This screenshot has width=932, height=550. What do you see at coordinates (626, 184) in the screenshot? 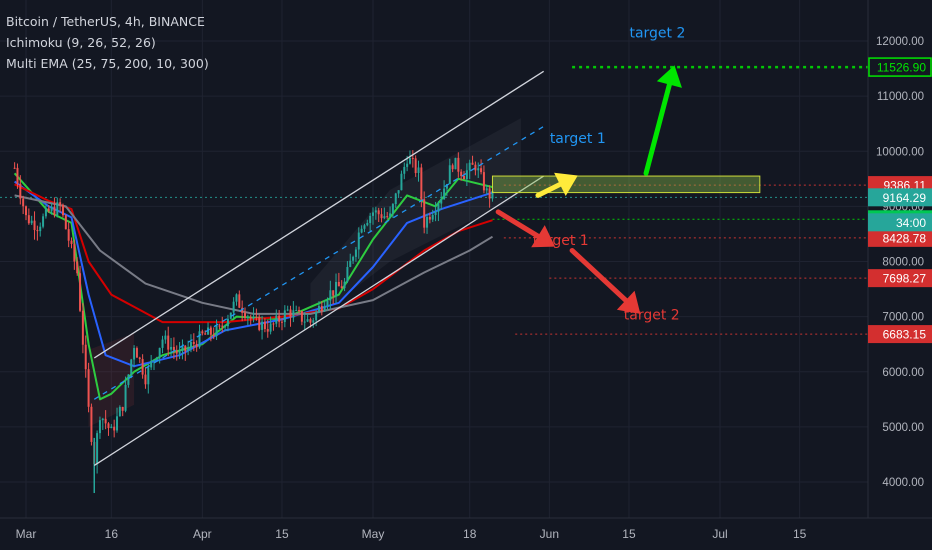
I see `support-zone` at bounding box center [626, 184].